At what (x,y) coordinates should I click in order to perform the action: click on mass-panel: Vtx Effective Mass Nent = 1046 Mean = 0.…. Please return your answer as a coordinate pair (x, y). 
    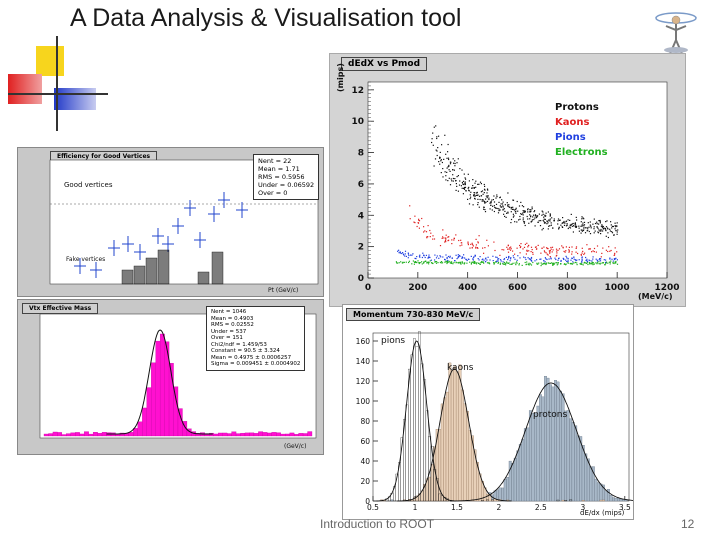
    Looking at the image, I should click on (170, 377).